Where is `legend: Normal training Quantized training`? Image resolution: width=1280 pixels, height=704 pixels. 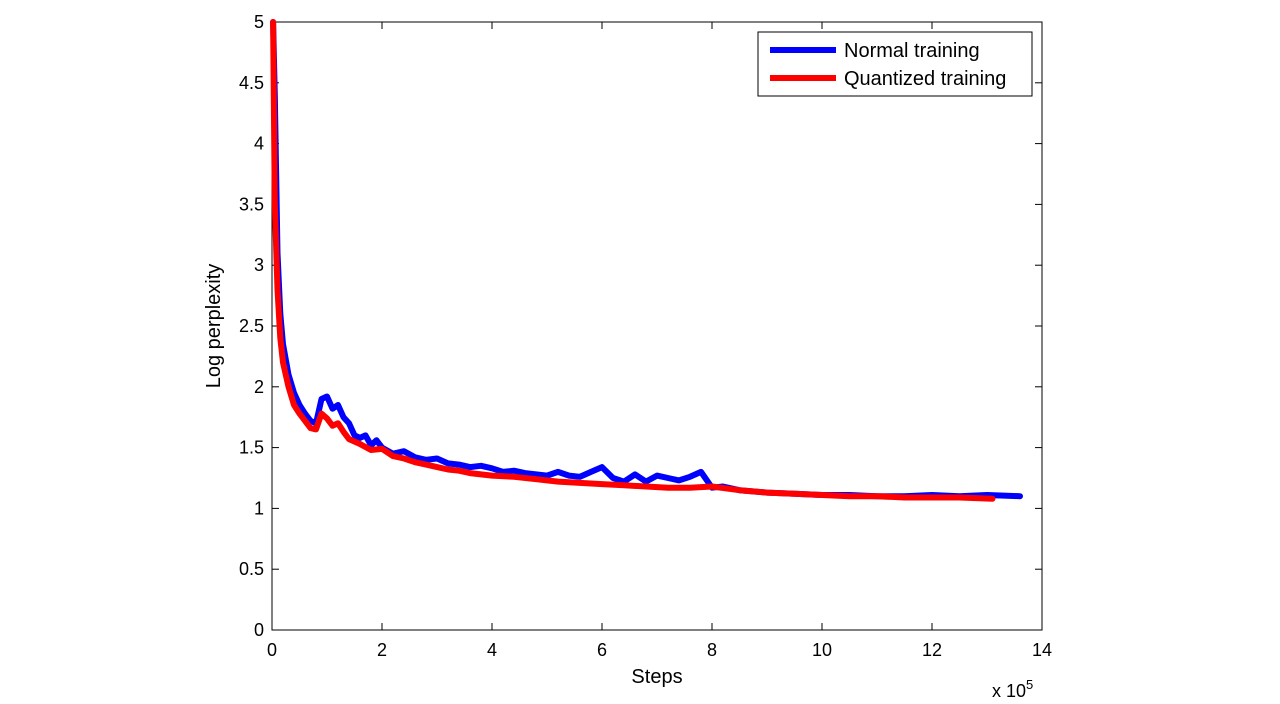
legend: Normal training Quantized training is located at coordinates (895, 64).